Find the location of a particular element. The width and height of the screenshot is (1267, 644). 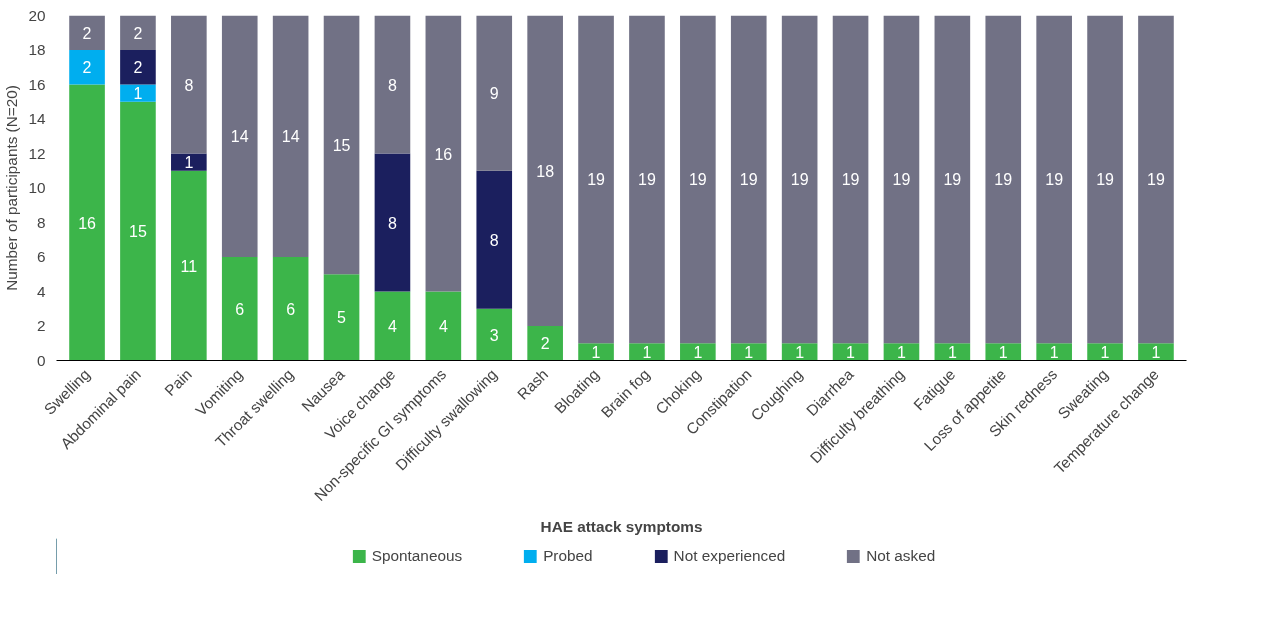

legend-label: Spontaneous is located at coordinates (417, 556).